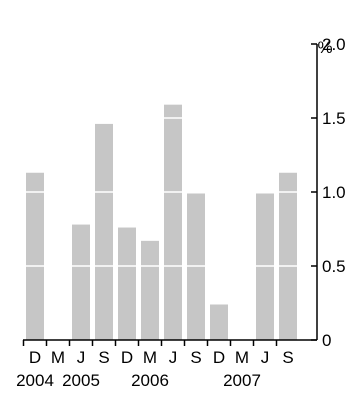 The image size is (357, 394). What do you see at coordinates (242, 357) in the screenshot?
I see `x-tick-label-9: M` at bounding box center [242, 357].